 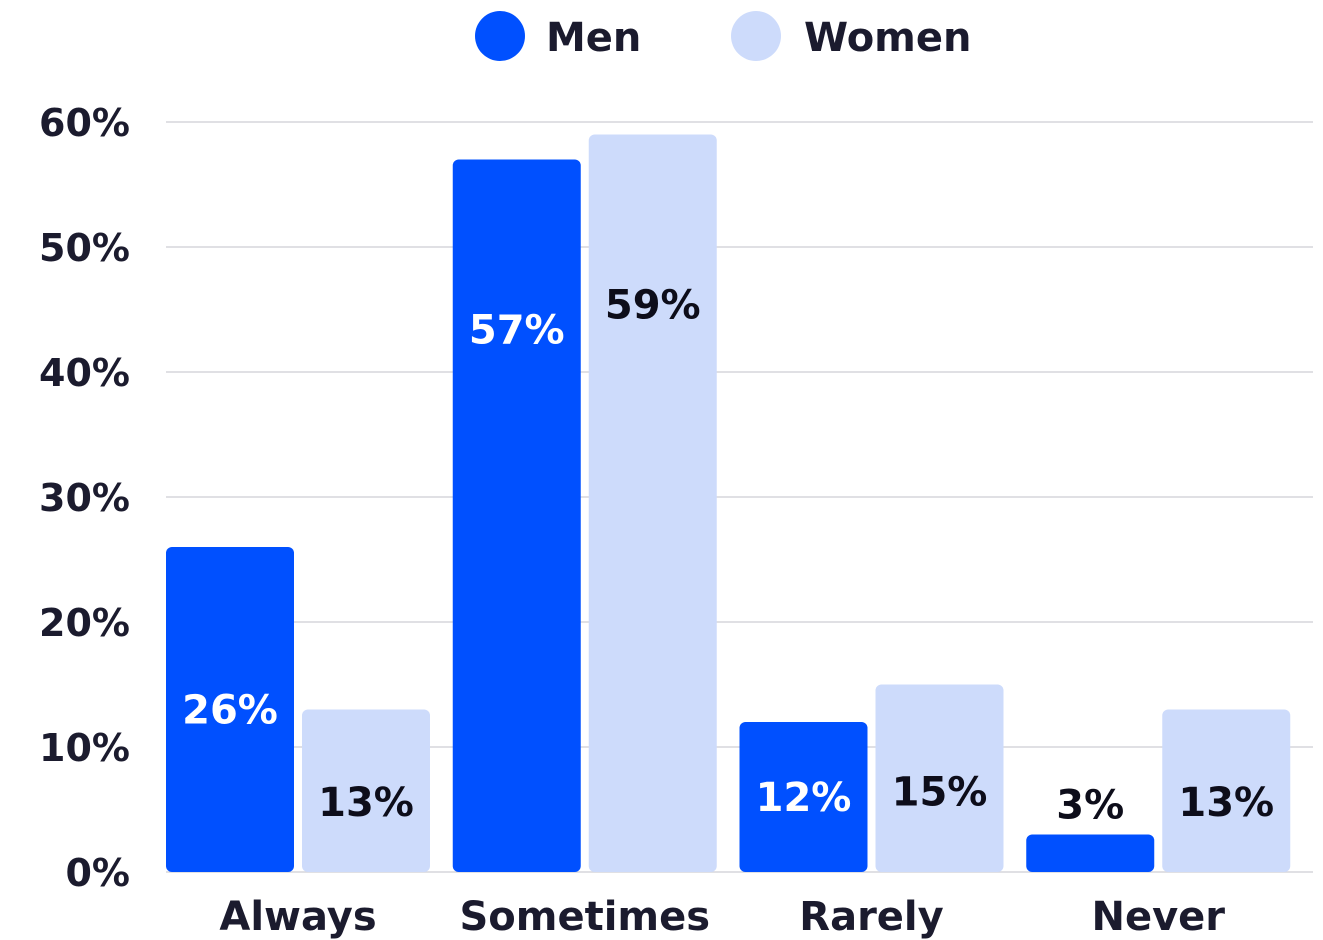 I want to click on bar-men-sometimes, so click(x=516, y=515).